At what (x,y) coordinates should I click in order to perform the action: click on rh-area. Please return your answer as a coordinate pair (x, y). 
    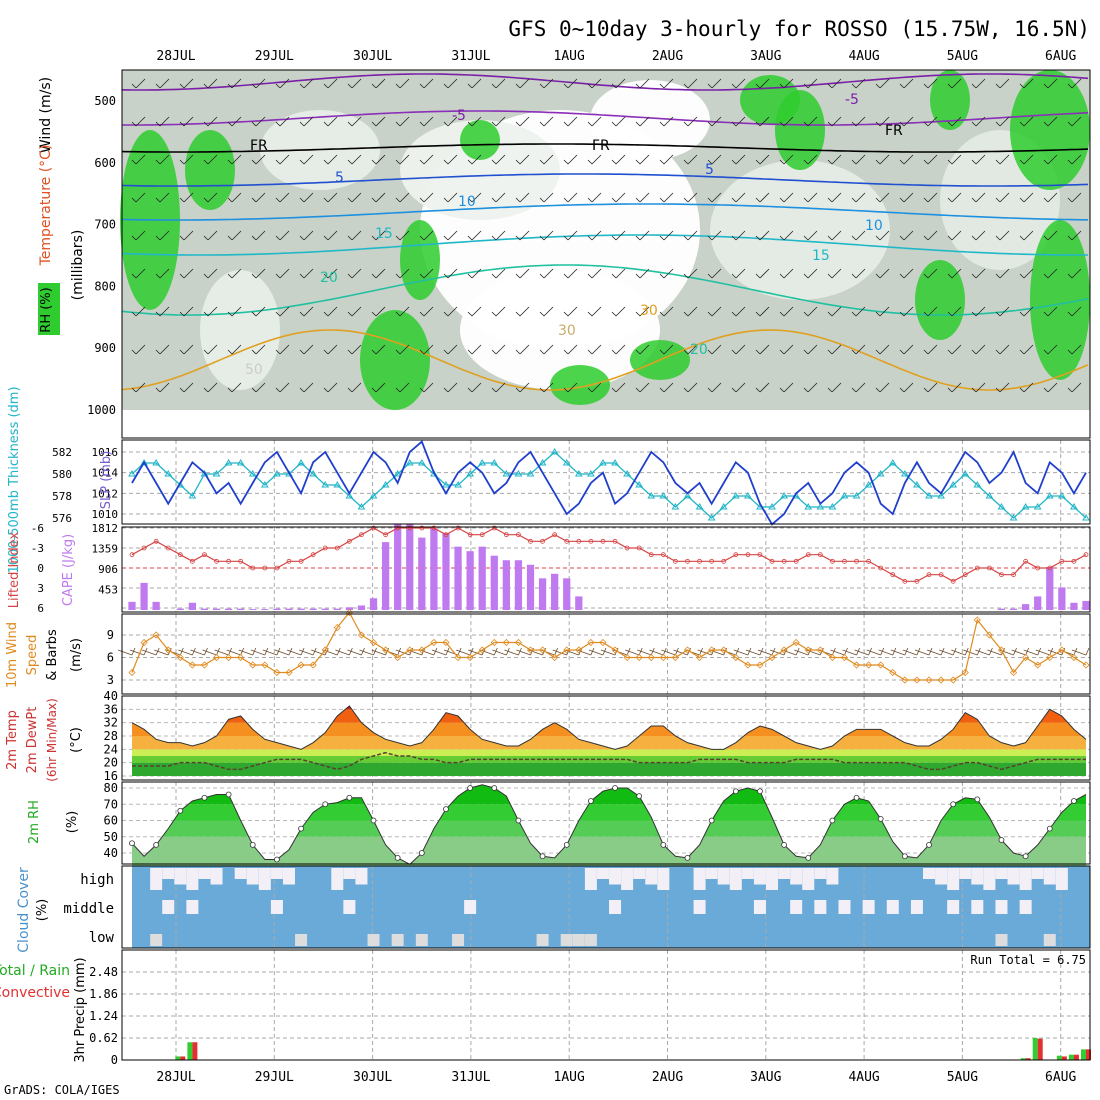
    Looking at the image, I should click on (609, 825).